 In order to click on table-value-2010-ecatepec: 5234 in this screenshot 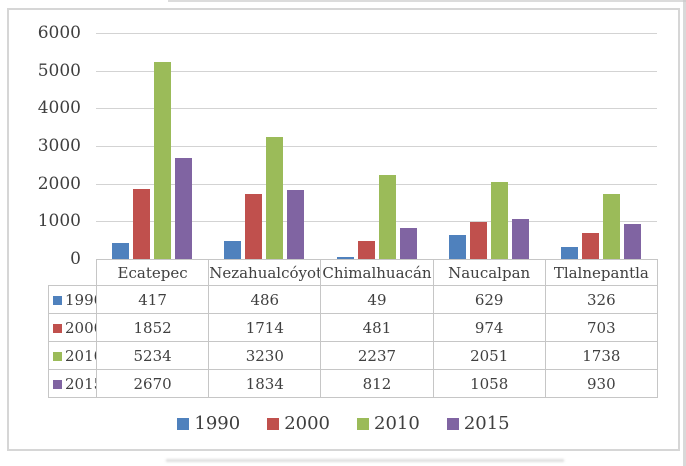, I will do `click(152, 355)`.